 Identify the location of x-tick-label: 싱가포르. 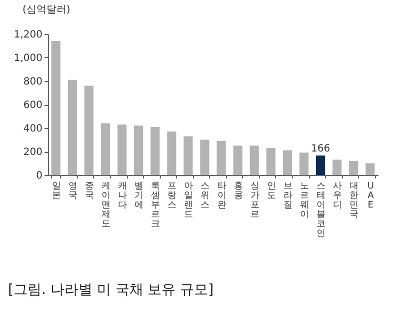
(255, 201).